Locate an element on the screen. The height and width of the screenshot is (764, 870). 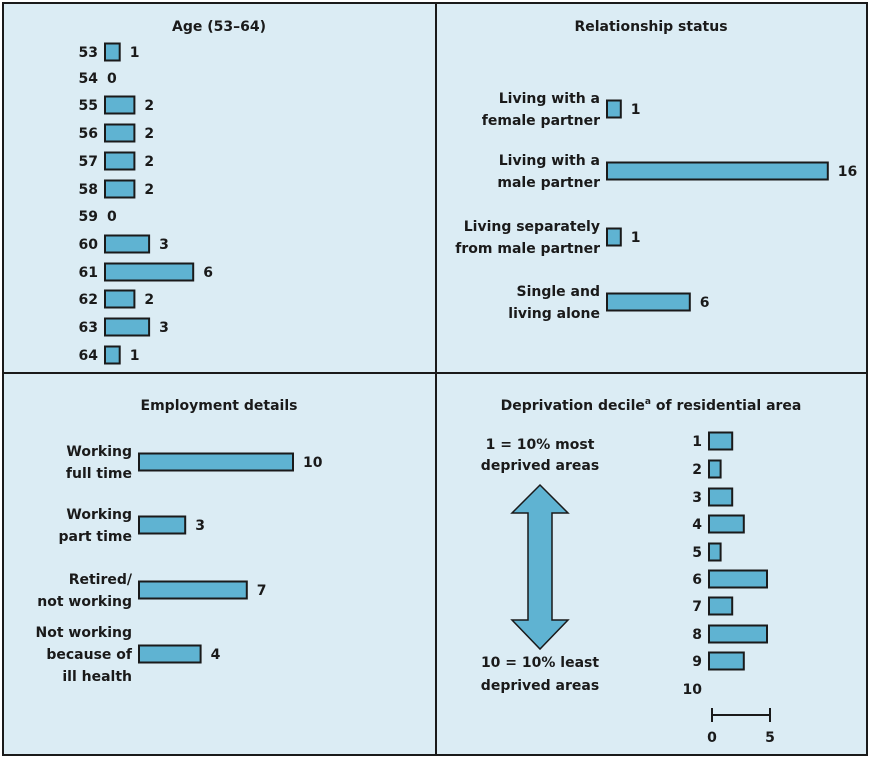
category-label: 5 is located at coordinates (697, 553).